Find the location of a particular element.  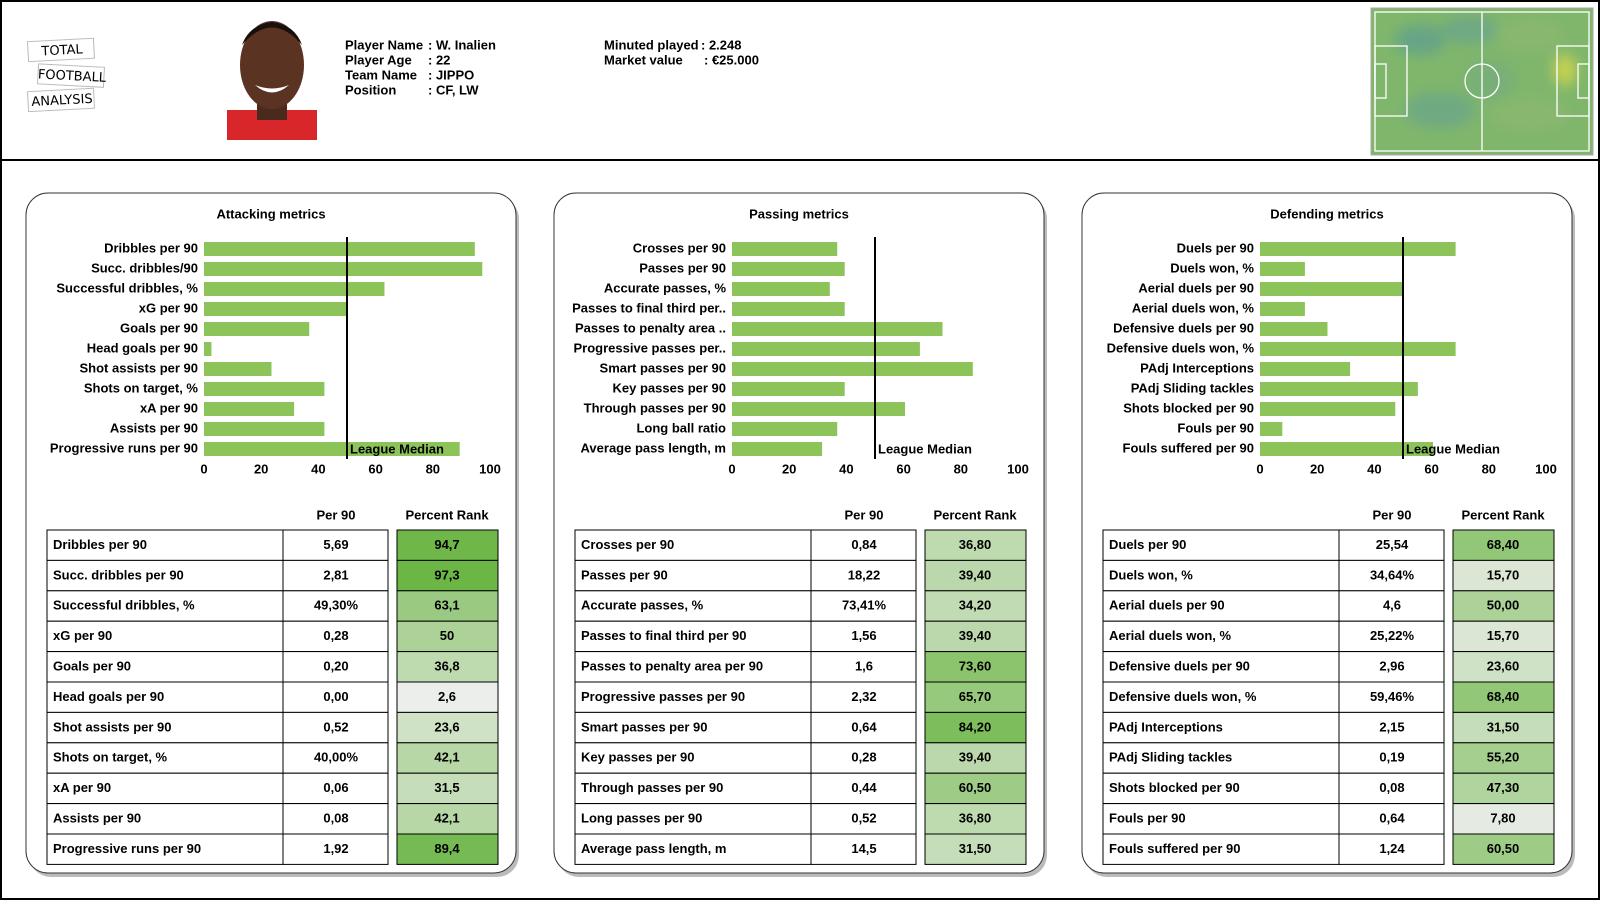

per90-value: 1,6 is located at coordinates (864, 666).